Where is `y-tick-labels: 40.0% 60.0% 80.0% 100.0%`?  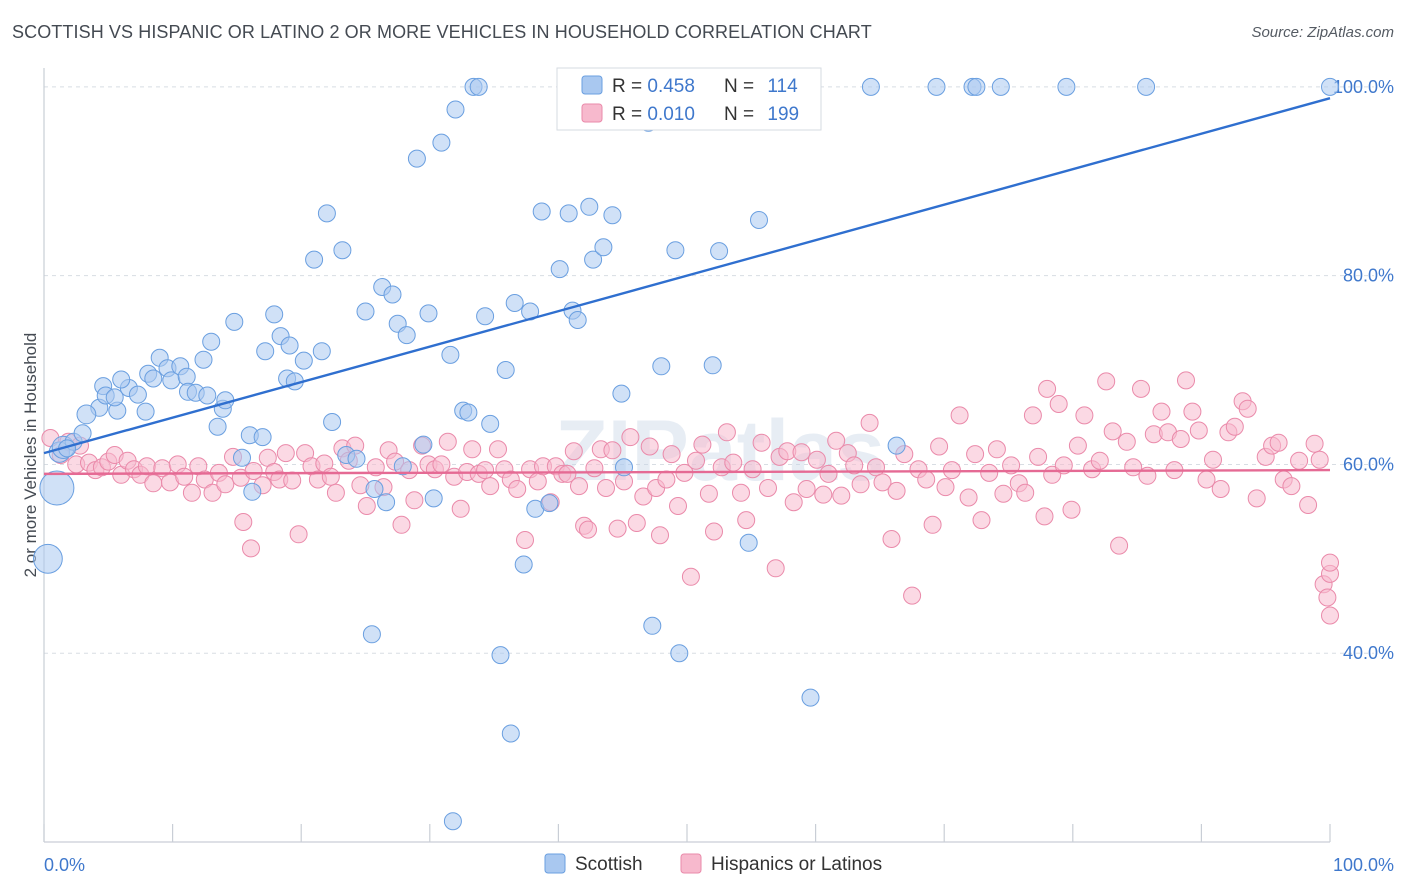
y-tick-labels: 40.0% 60.0% 80.0% 100.0% is located at coordinates (1363, 370).